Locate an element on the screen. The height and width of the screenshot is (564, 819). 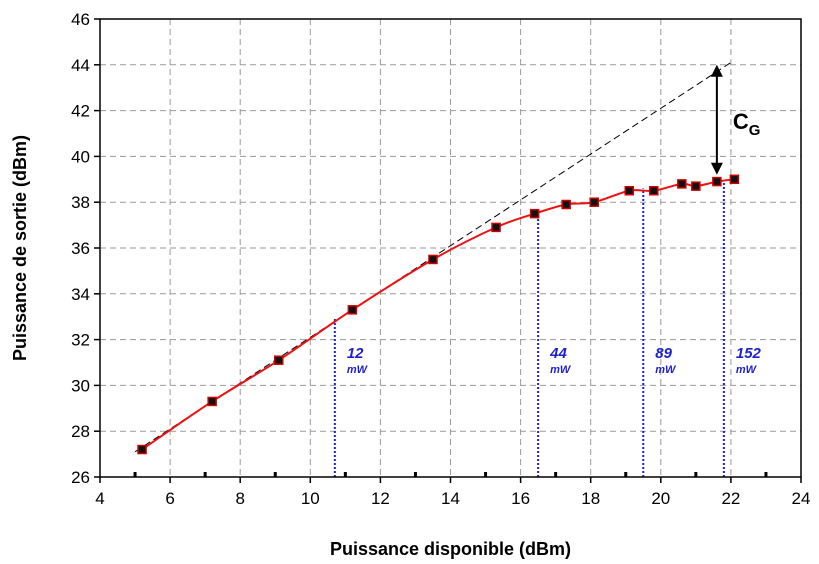
x-tick-label: 8 is located at coordinates (239, 498).